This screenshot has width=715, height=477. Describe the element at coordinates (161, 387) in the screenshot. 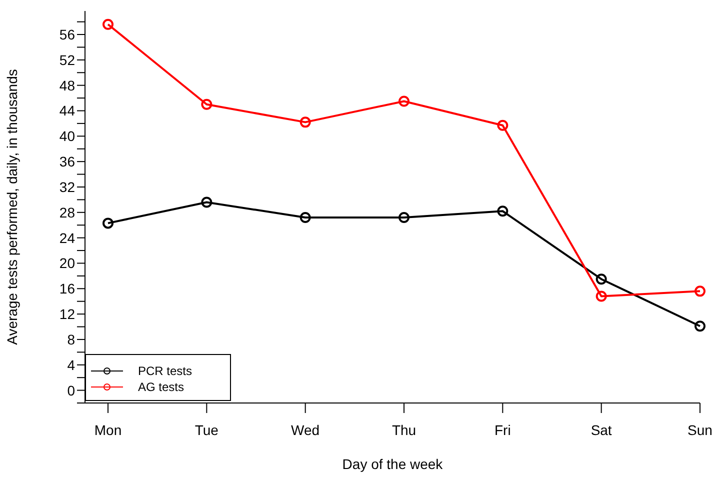

I see `legend-label: AG tests` at that location.